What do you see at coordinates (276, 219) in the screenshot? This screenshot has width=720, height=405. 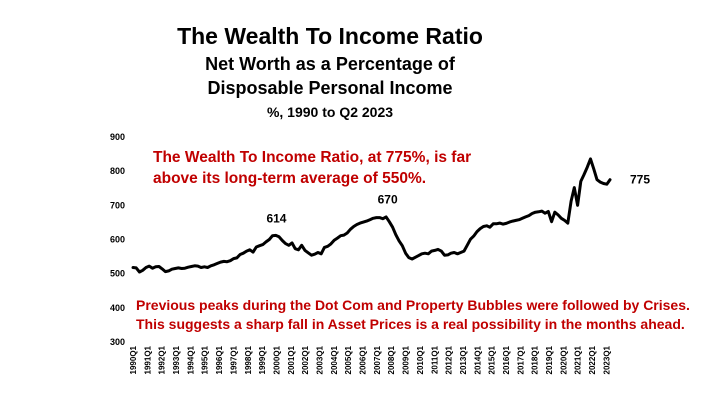 I see `data-label: 614` at bounding box center [276, 219].